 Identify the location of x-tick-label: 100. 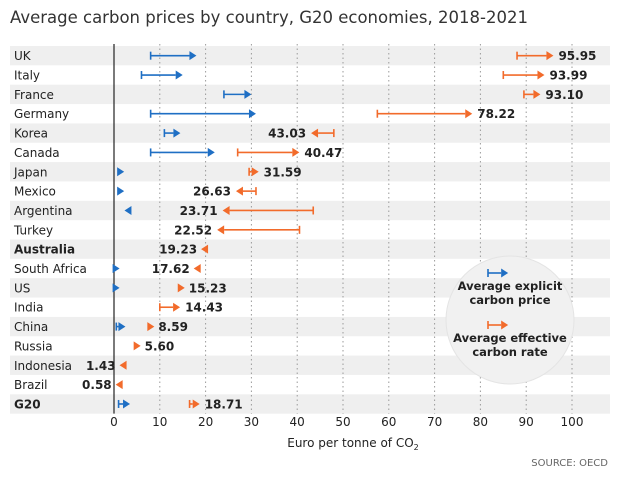
(572, 422).